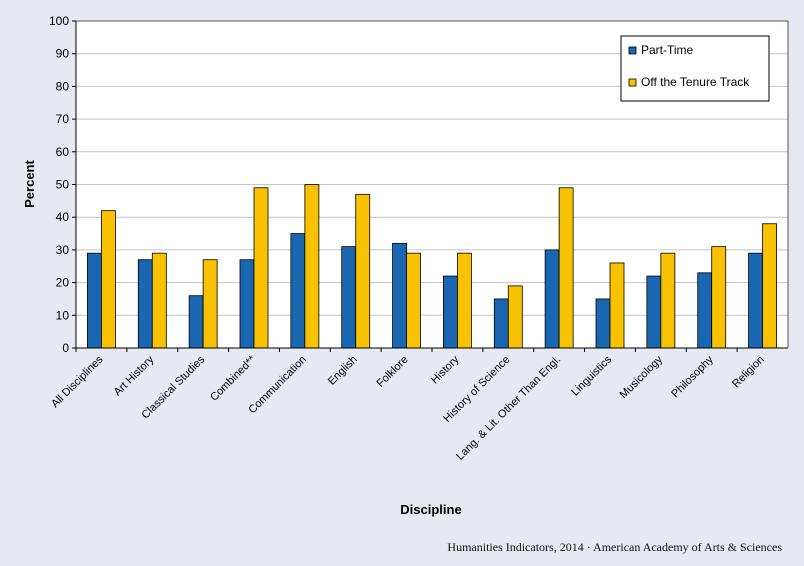 This screenshot has width=804, height=566. What do you see at coordinates (692, 376) in the screenshot?
I see `x-tick-label: Philosophy` at bounding box center [692, 376].